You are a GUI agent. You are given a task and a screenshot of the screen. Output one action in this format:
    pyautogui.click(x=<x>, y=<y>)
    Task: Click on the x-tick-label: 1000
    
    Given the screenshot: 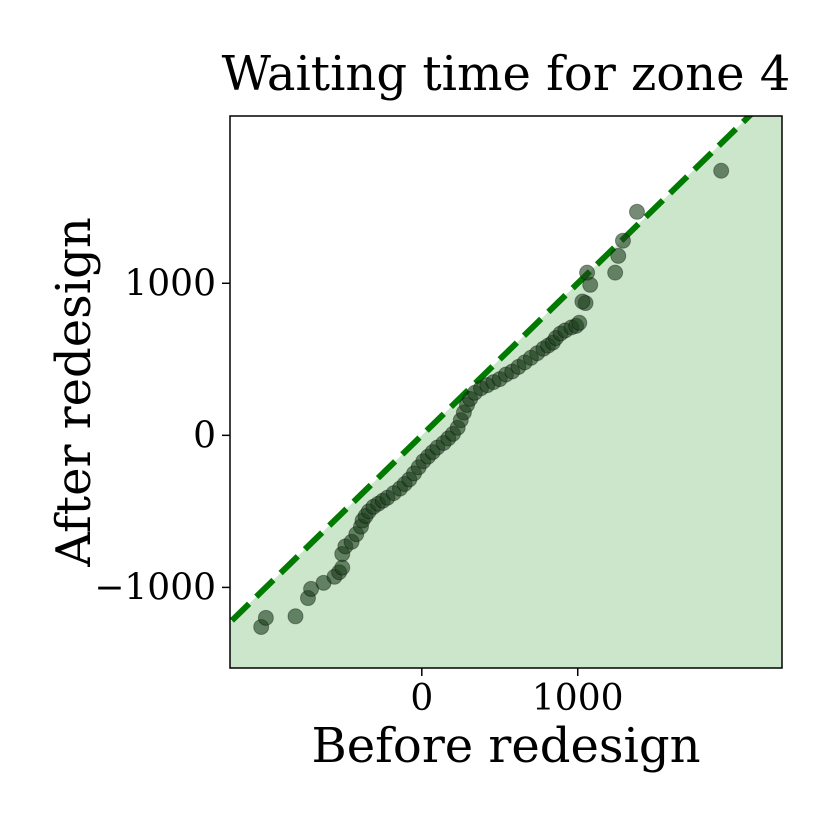 What is the action you would take?
    pyautogui.click(x=578, y=698)
    